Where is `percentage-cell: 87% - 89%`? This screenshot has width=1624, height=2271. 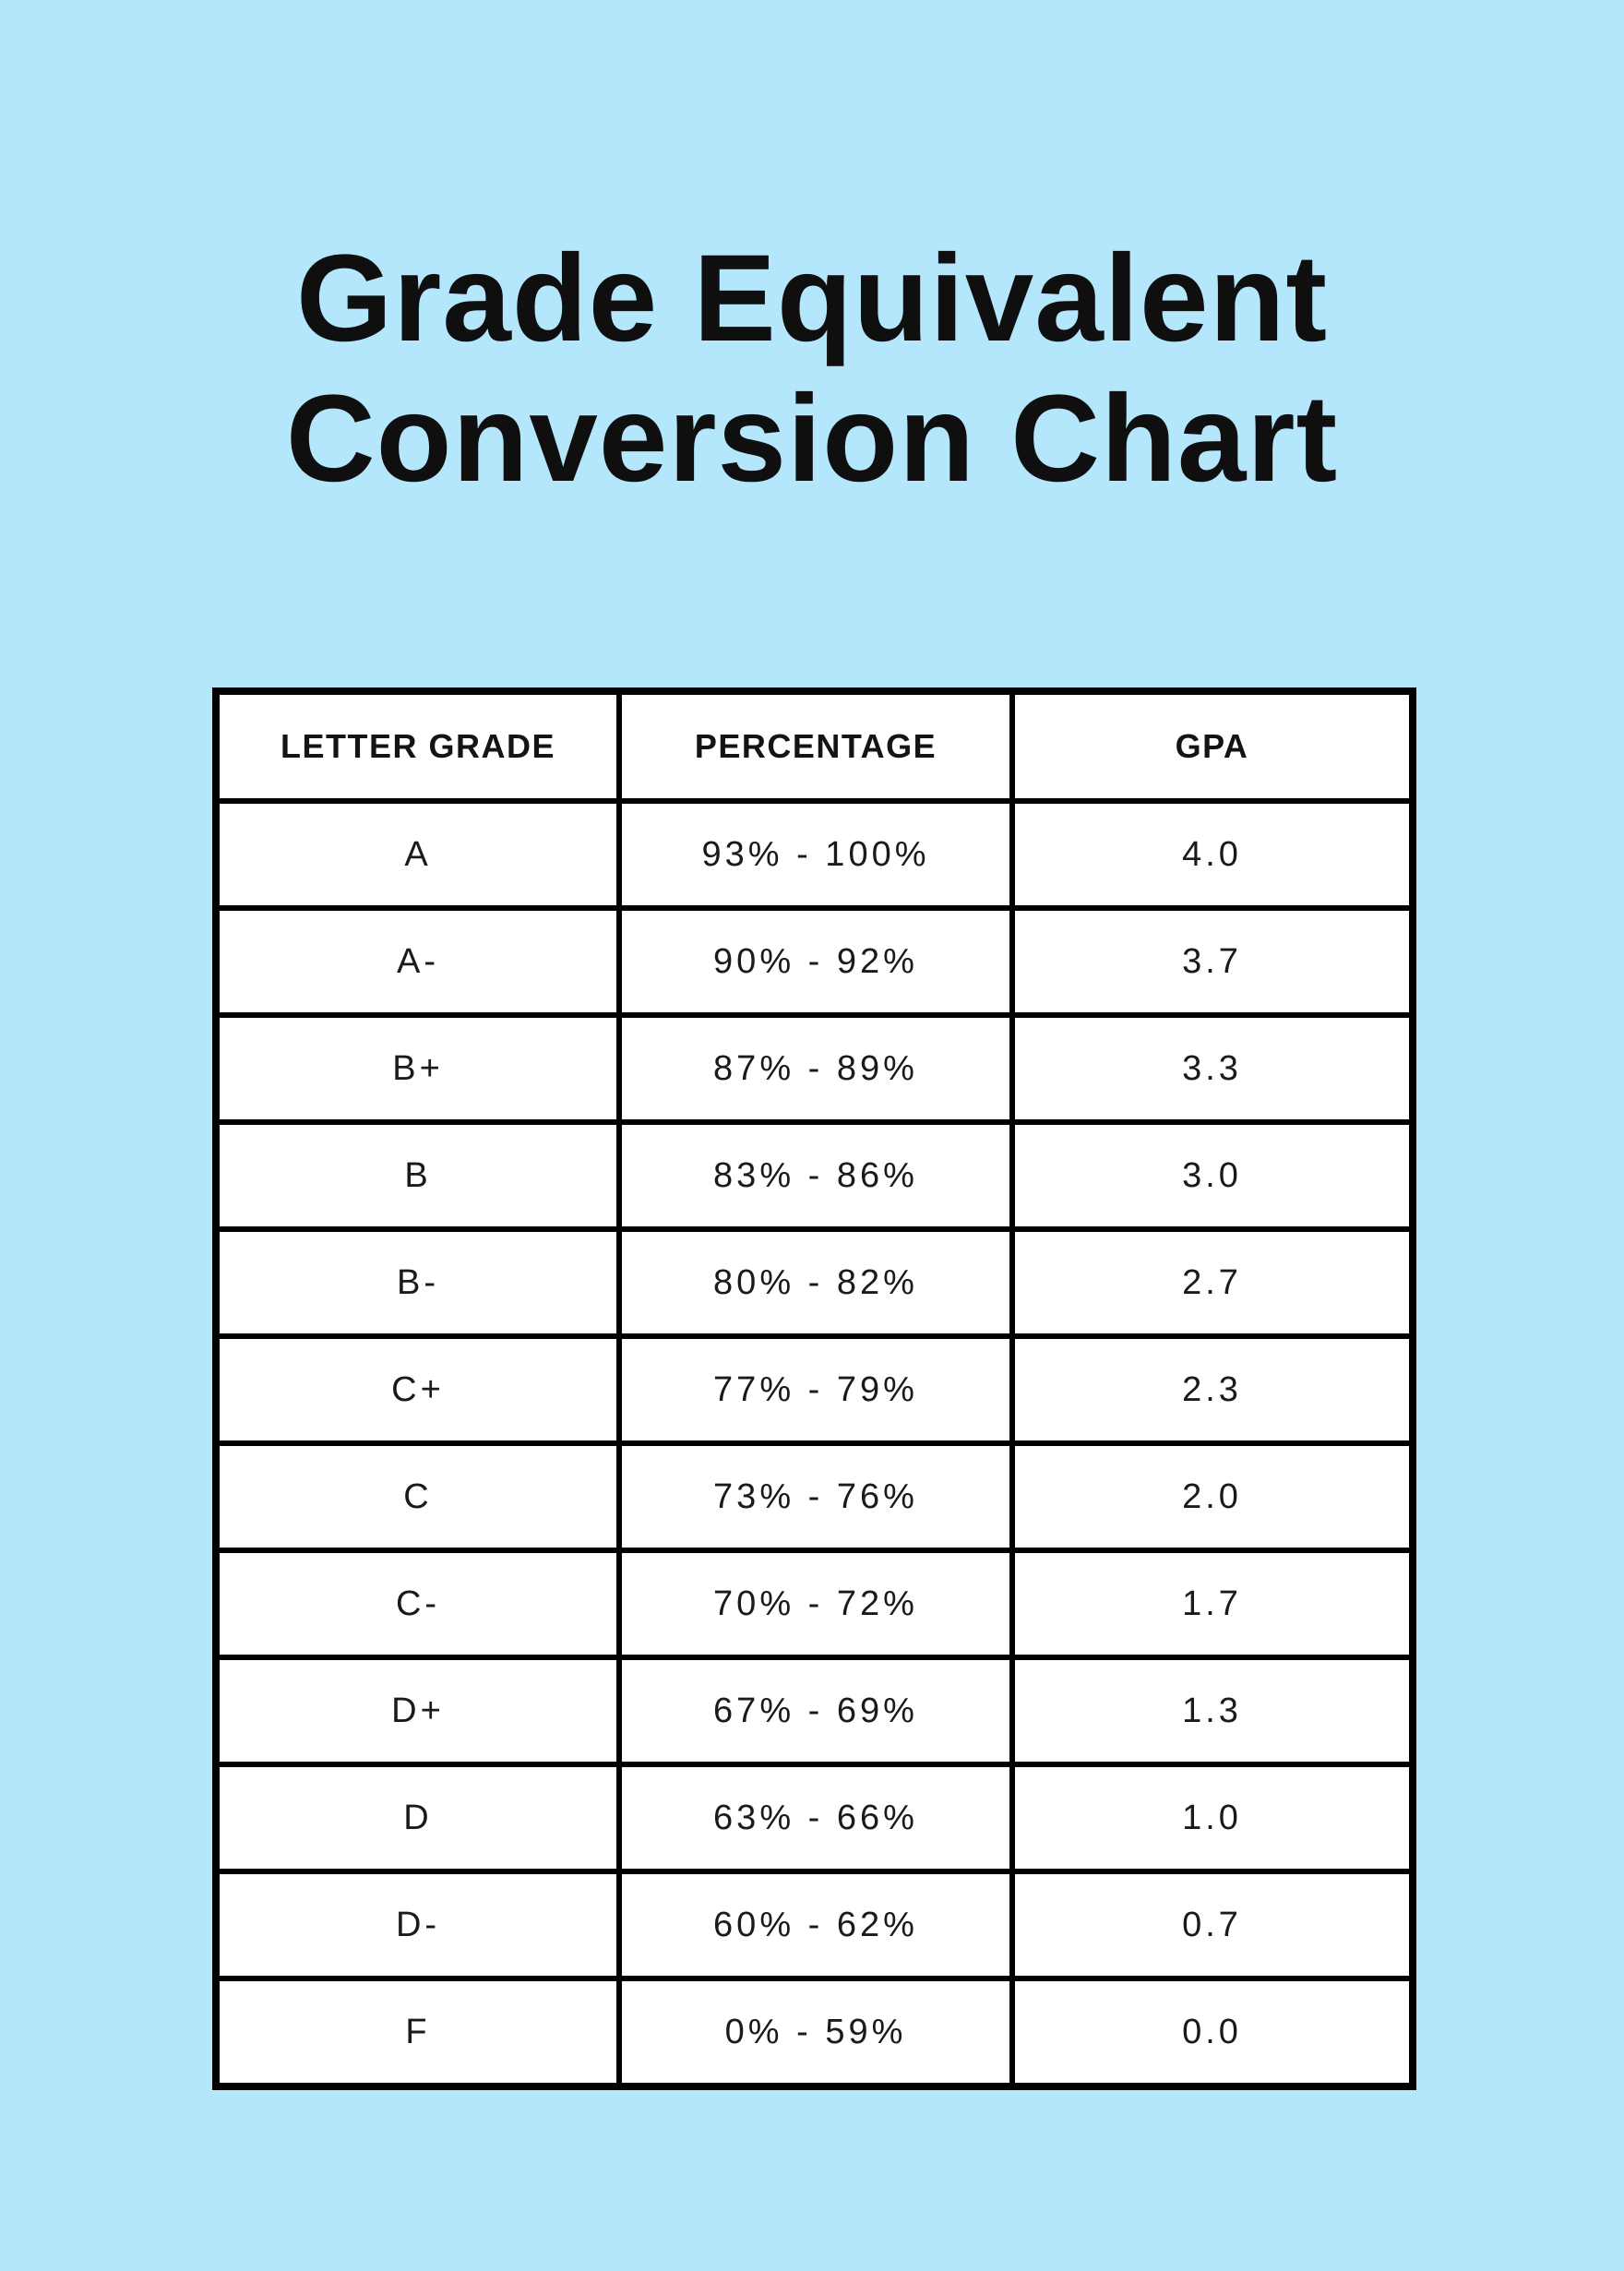 percentage-cell: 87% - 89% is located at coordinates (815, 1068).